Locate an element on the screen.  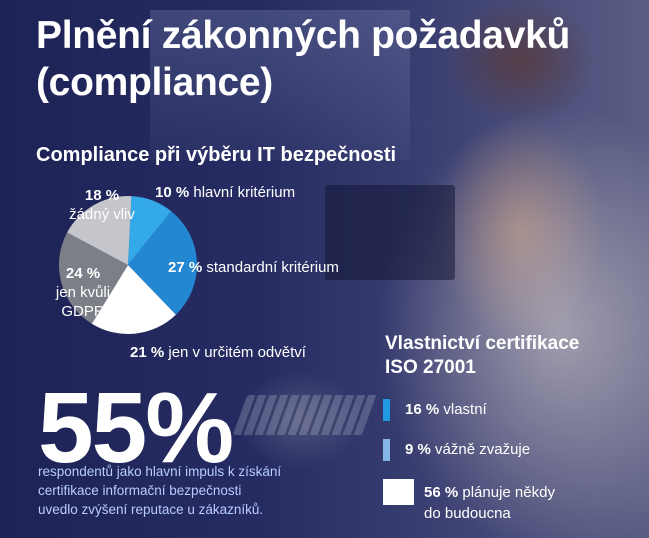
pie-slice-main-criterion is located at coordinates (150, 230).